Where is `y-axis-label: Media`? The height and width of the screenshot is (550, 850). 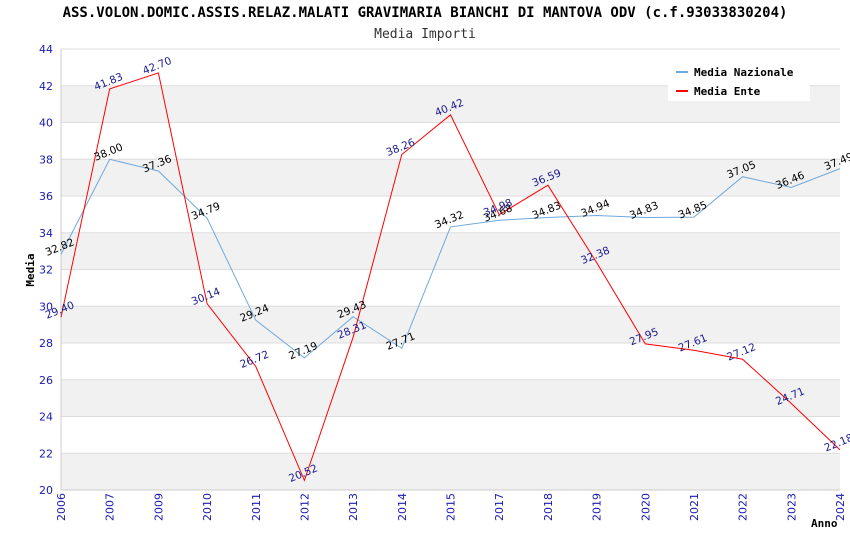
y-axis-label: Media is located at coordinates (30, 269).